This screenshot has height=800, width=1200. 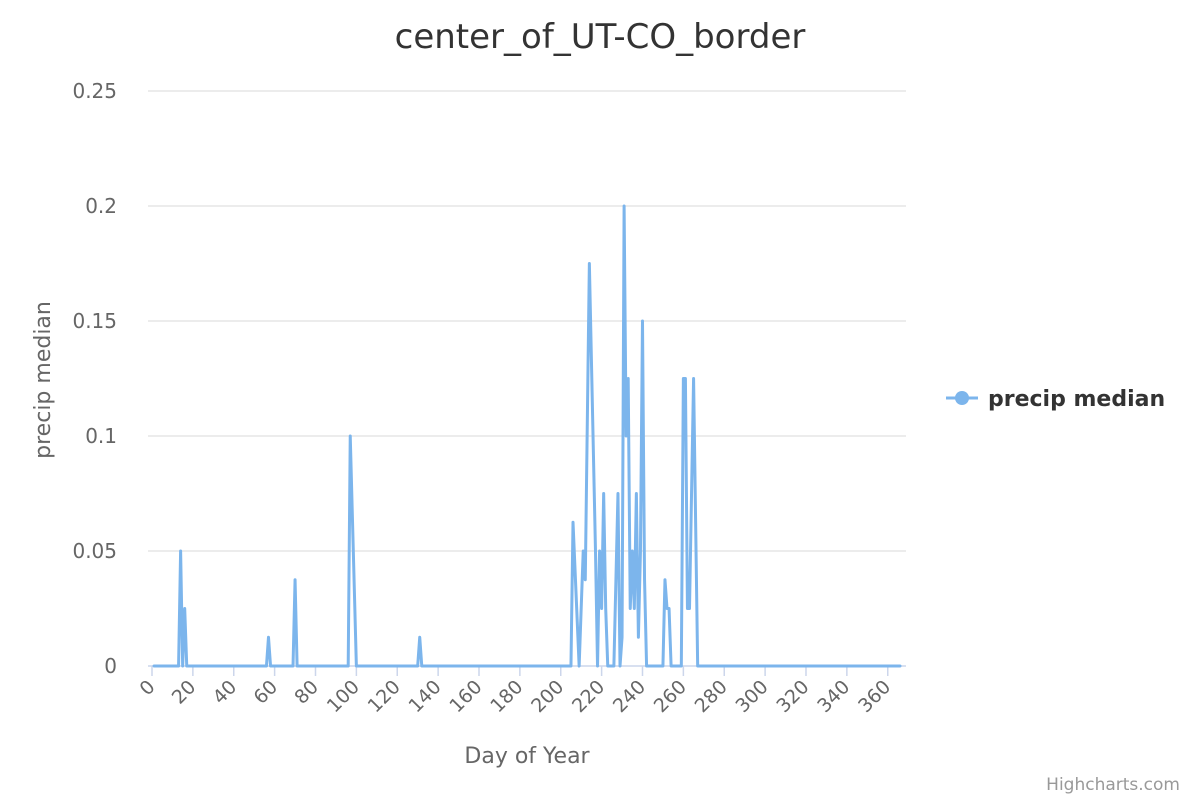 What do you see at coordinates (1113, 785) in the screenshot?
I see `credits-link: Highcharts.com` at bounding box center [1113, 785].